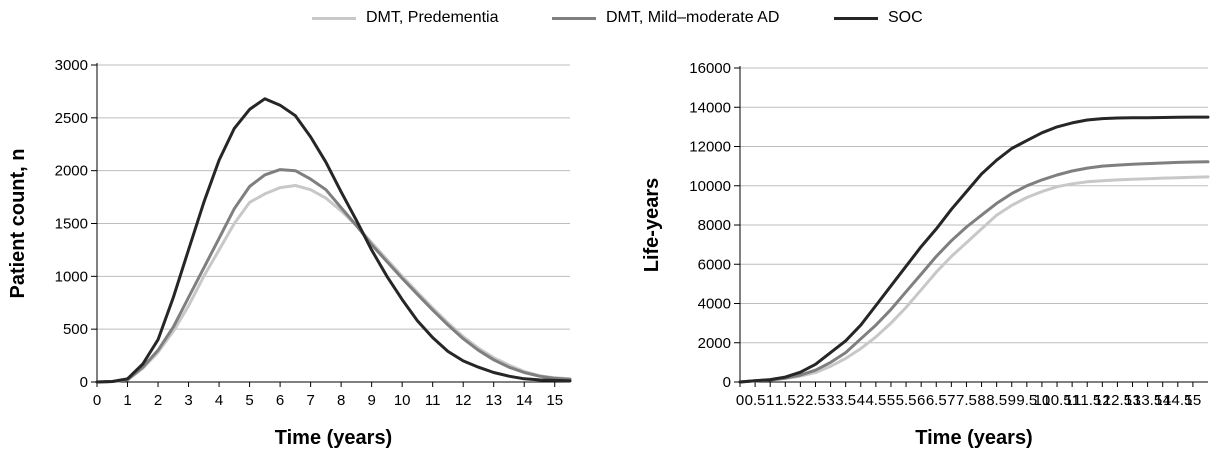  I want to click on life-years-xtick-label: 2, so click(800, 400).